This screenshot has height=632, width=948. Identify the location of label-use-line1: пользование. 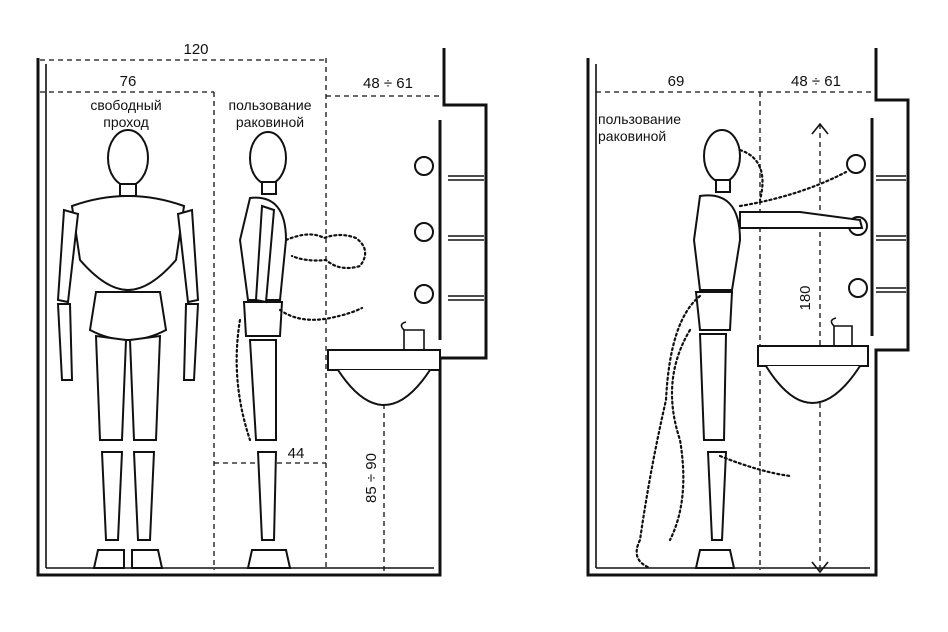
(270, 105).